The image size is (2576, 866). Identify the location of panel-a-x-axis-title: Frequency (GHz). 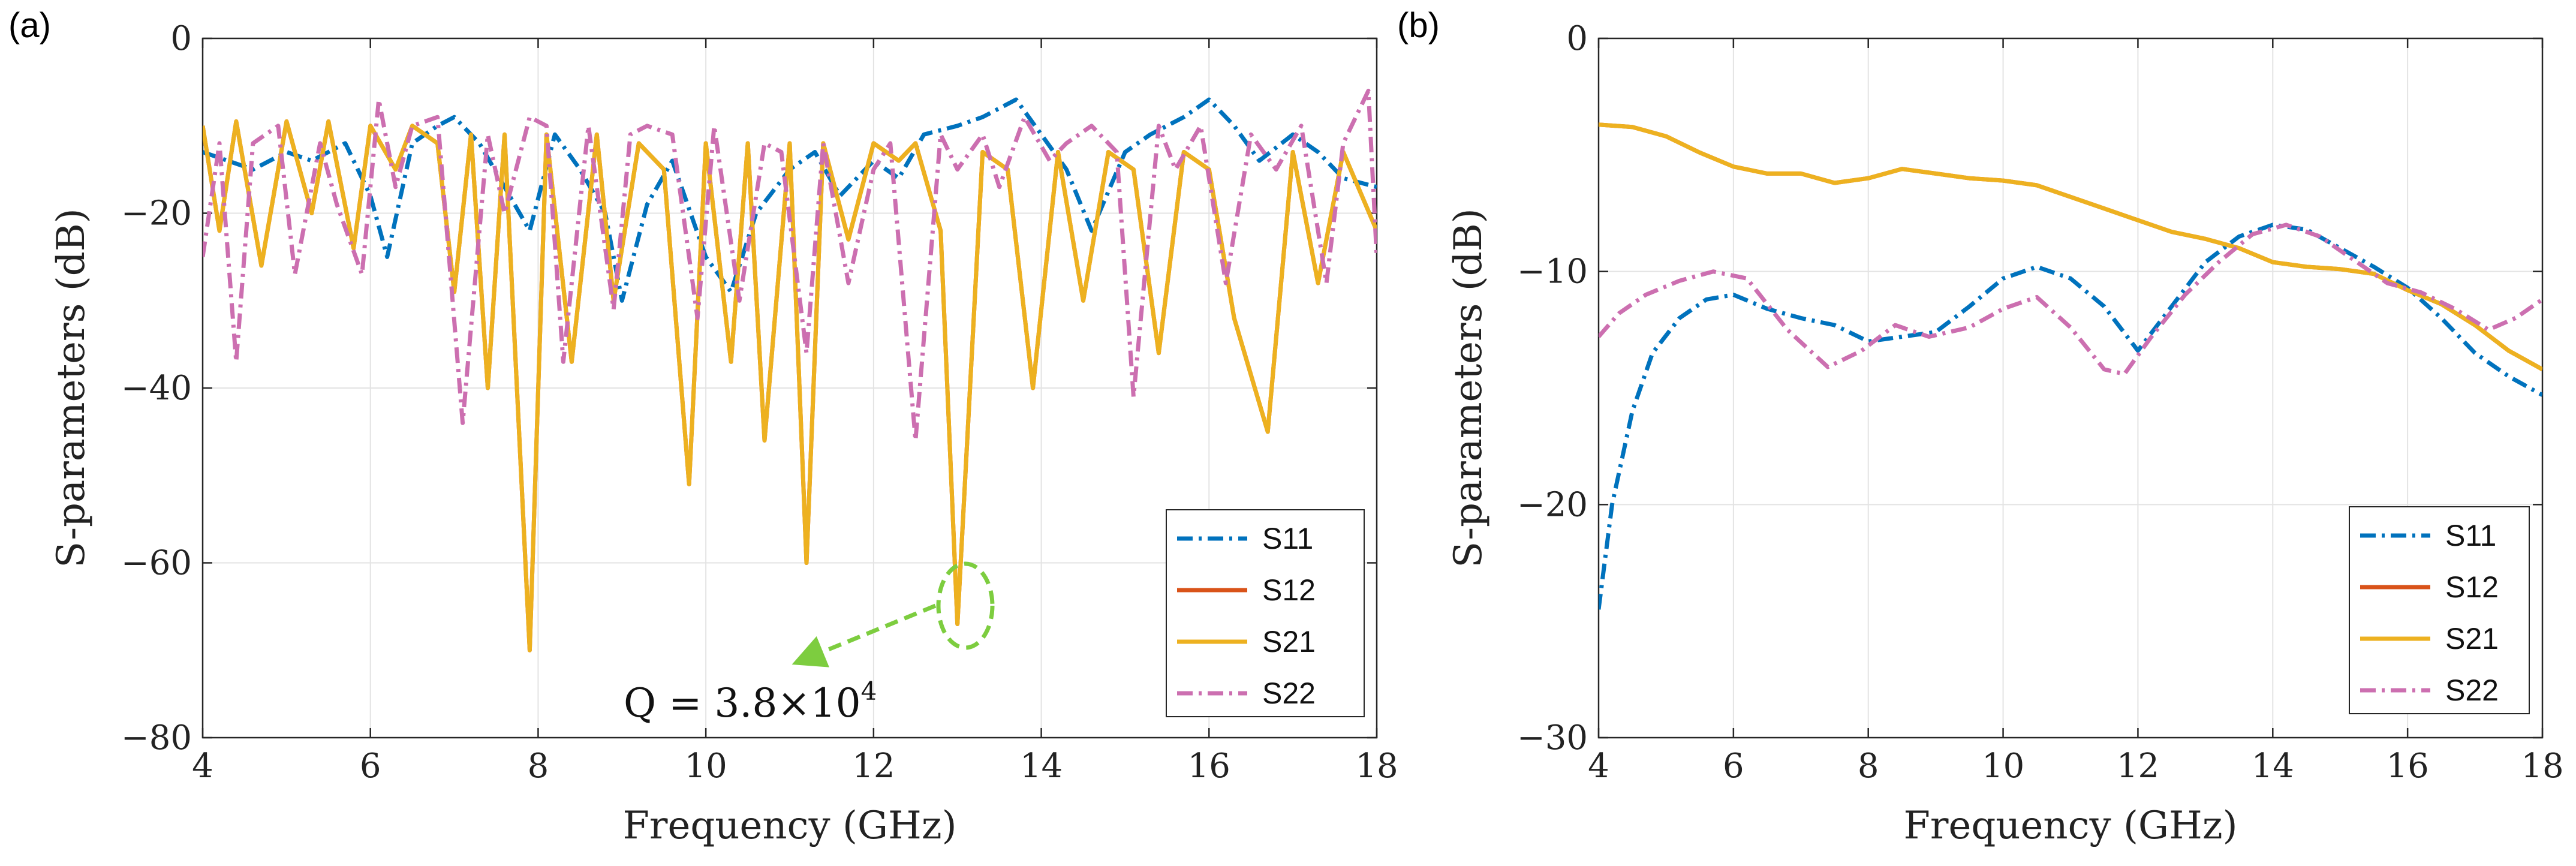
(789, 826).